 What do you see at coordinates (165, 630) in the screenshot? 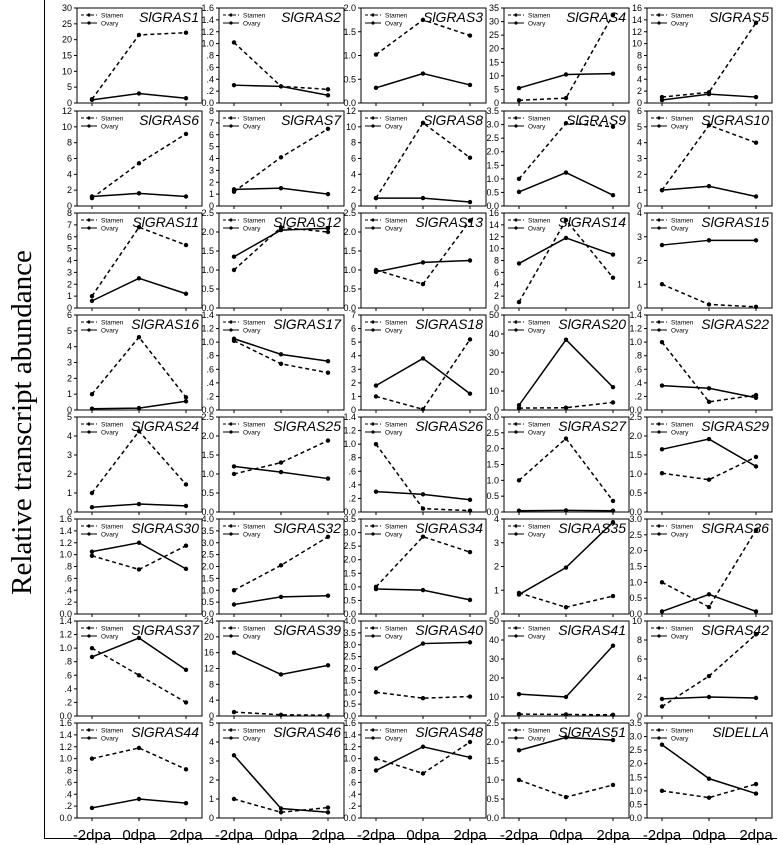
I see `panel-title: SlGRAS37` at bounding box center [165, 630].